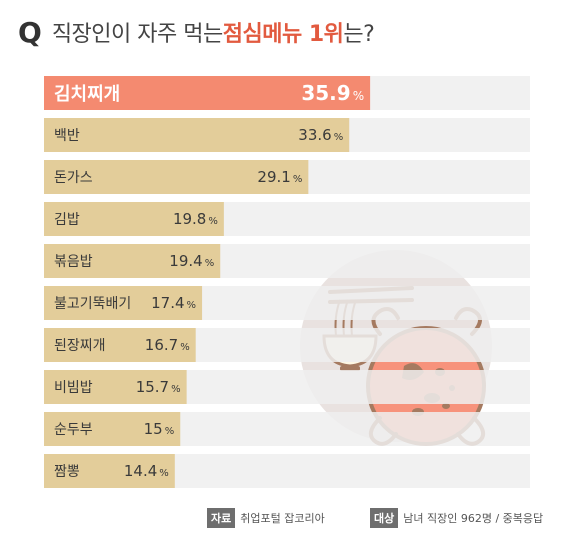  What do you see at coordinates (332, 93) in the screenshot?
I see `value-label: 35.9%` at bounding box center [332, 93].